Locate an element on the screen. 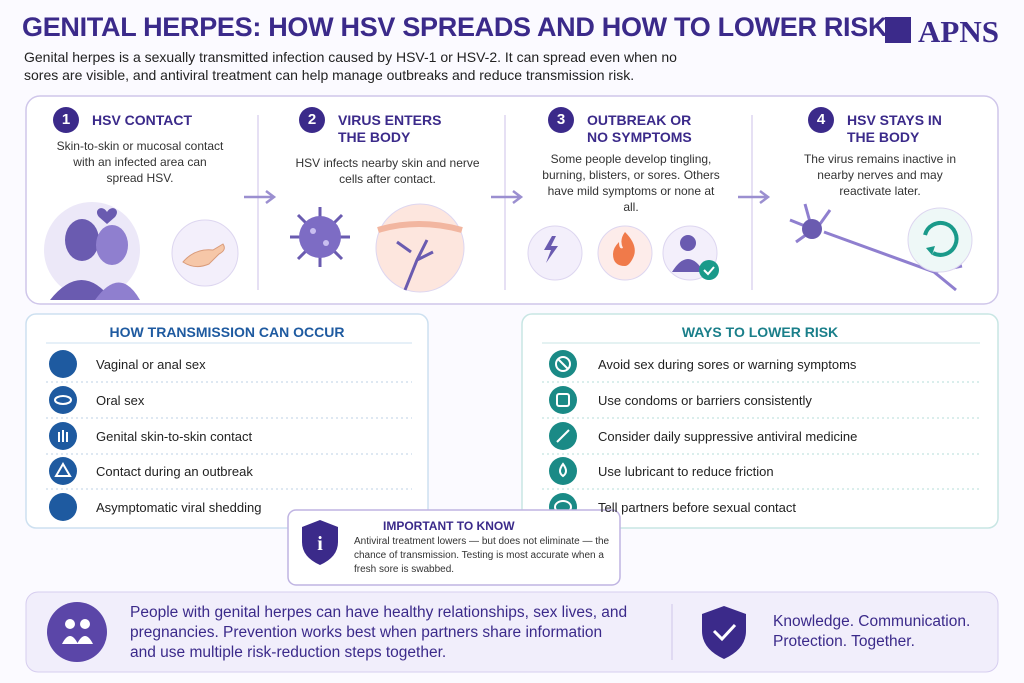 This screenshot has width=1024, height=683. step-arrows is located at coordinates (507, 197).